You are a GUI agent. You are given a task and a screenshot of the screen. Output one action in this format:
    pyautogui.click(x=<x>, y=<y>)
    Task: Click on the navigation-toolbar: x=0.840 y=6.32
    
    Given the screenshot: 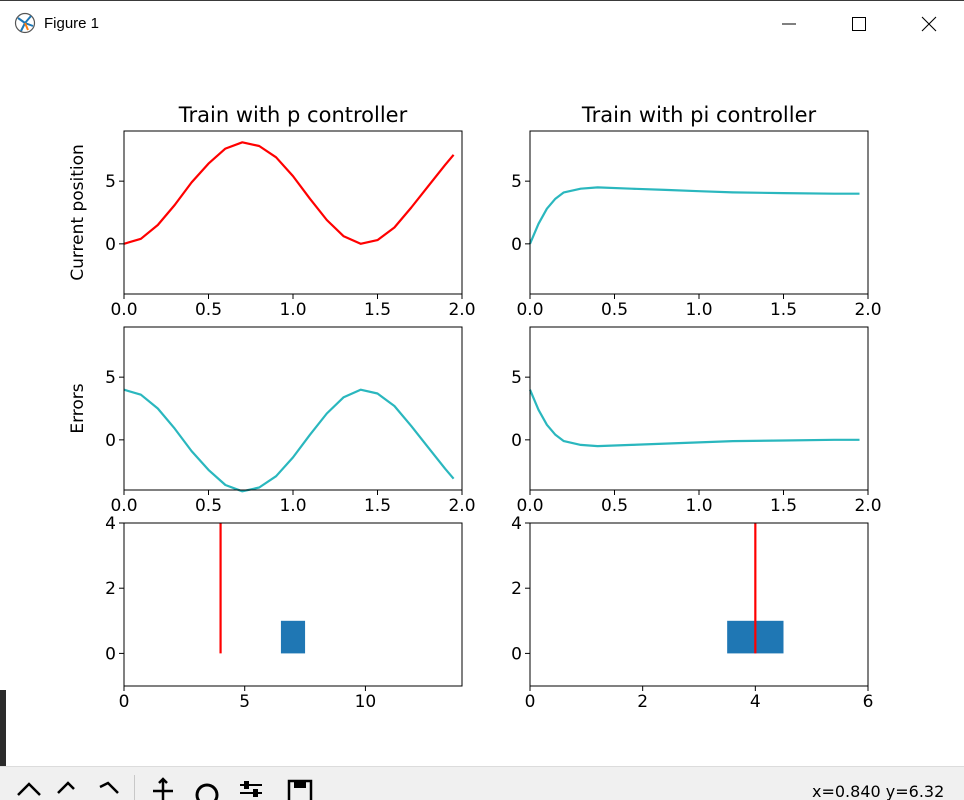 What is the action you would take?
    pyautogui.click(x=482, y=783)
    